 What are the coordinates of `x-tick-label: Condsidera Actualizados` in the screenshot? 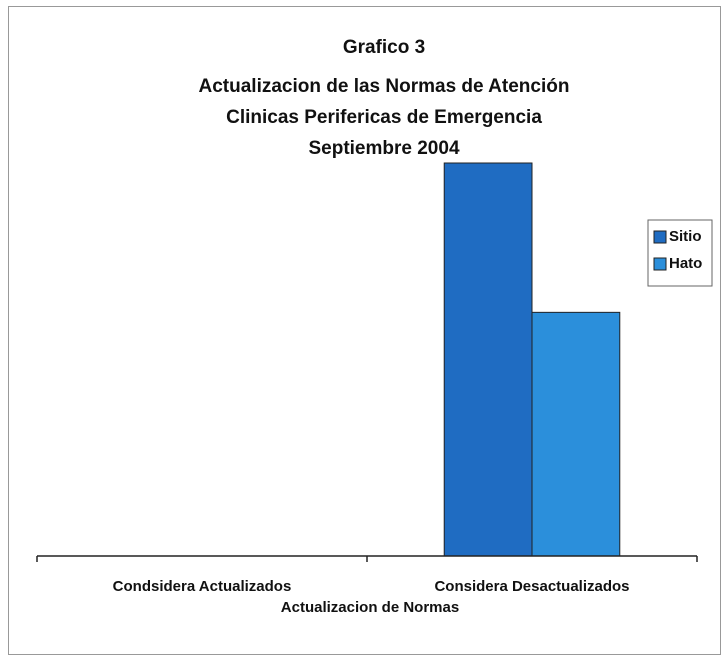 It's located at (202, 586).